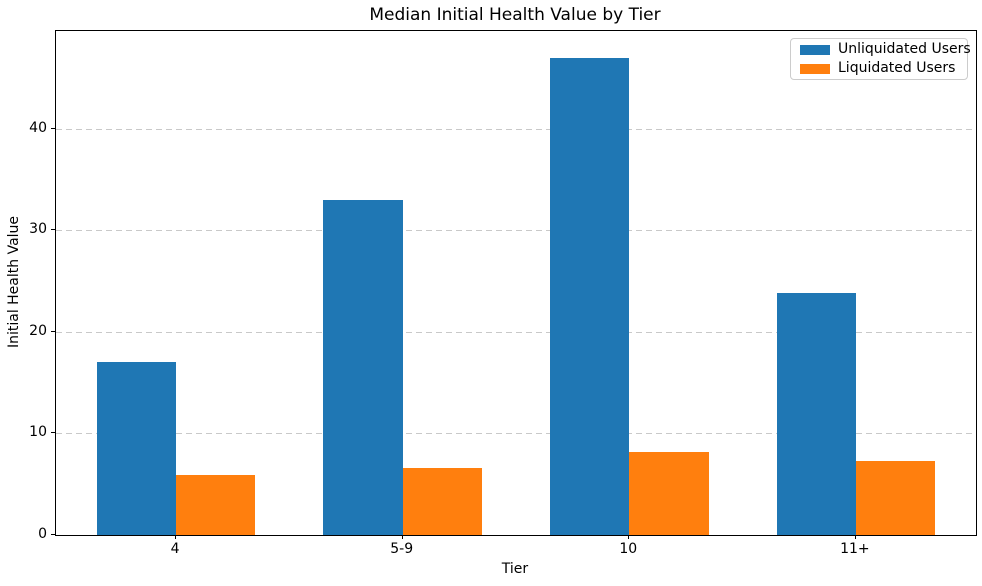 The image size is (982, 586). What do you see at coordinates (816, 414) in the screenshot?
I see `bar-unliquidated-users-11+` at bounding box center [816, 414].